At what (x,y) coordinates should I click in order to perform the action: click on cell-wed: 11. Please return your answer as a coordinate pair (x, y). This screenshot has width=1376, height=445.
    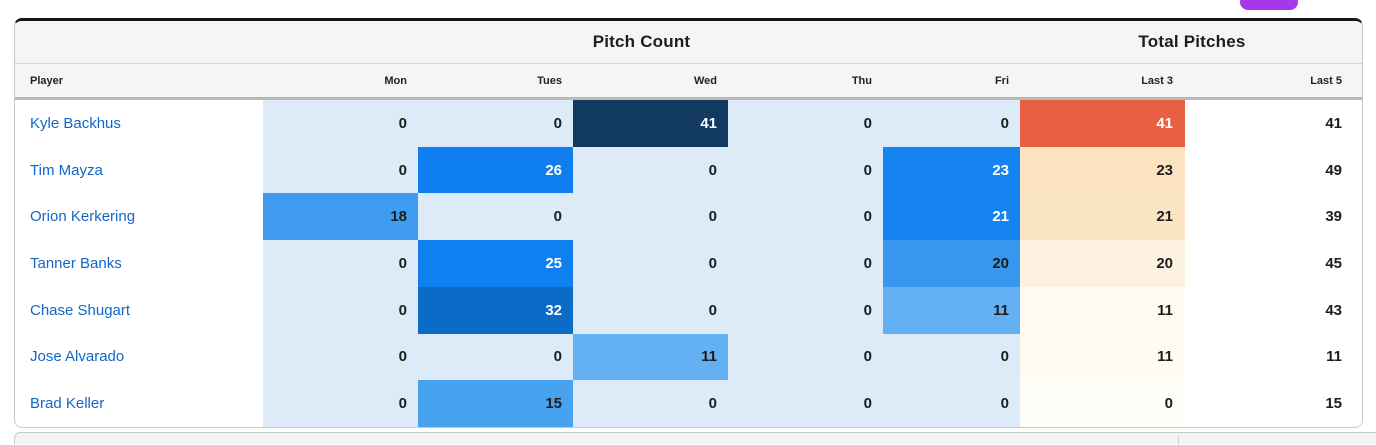
    Looking at the image, I should click on (650, 357).